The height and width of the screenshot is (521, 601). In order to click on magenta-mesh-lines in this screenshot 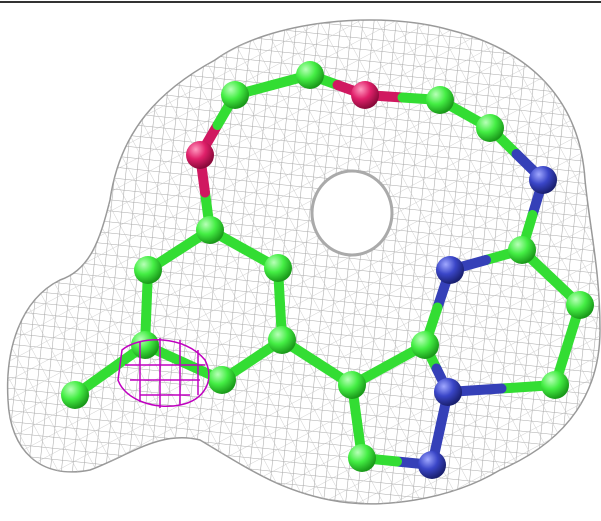, I will do `click(165, 373)`.